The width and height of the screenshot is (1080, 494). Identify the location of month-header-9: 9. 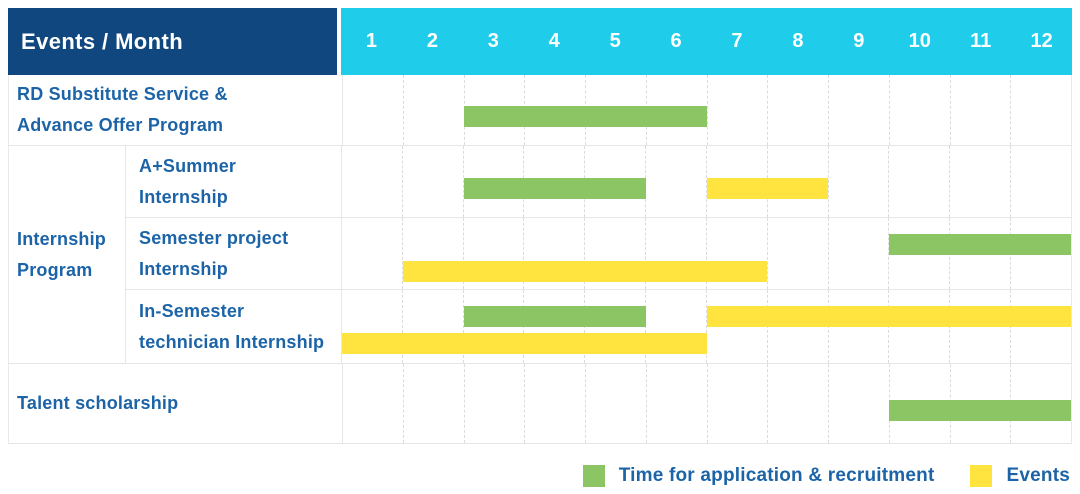
(859, 41).